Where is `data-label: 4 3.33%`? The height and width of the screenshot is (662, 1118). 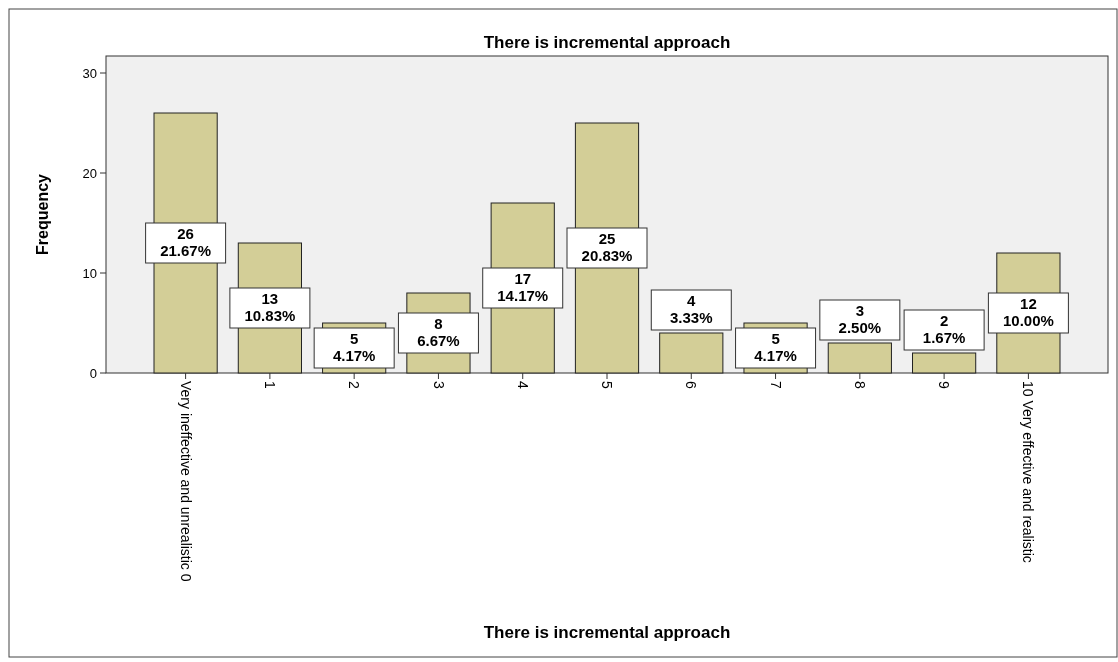
data-label: 4 3.33% is located at coordinates (691, 309).